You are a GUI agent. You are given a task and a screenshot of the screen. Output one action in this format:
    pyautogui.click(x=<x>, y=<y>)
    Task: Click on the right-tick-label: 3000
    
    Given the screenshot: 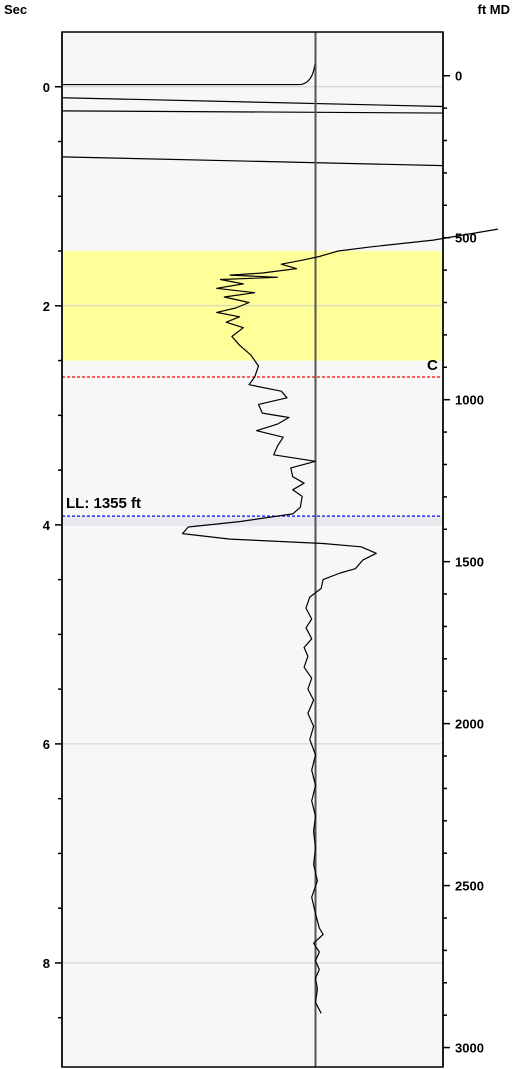 What is the action you would take?
    pyautogui.click(x=469, y=1048)
    